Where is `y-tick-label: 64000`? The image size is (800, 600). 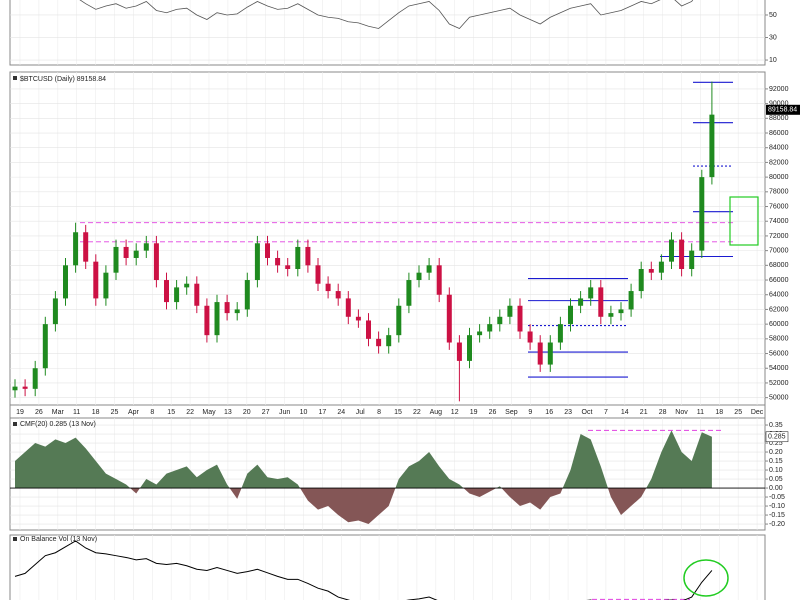
y-tick-label: 64000 is located at coordinates (779, 295).